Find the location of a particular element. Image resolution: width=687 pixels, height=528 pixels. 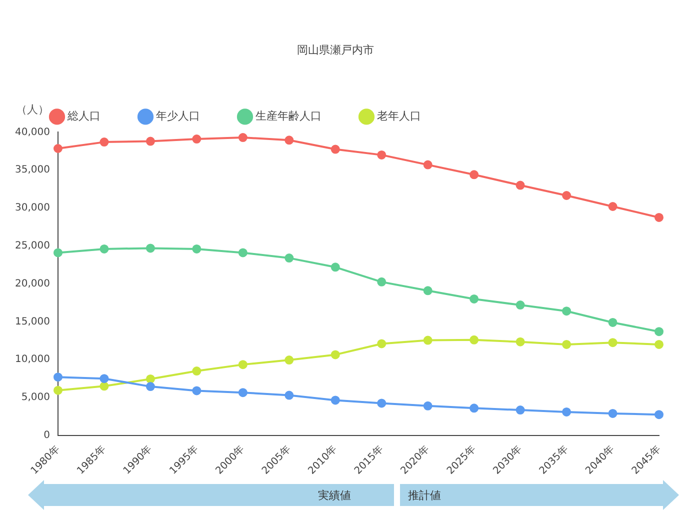

y-tick-label: 10,000 is located at coordinates (32, 360).